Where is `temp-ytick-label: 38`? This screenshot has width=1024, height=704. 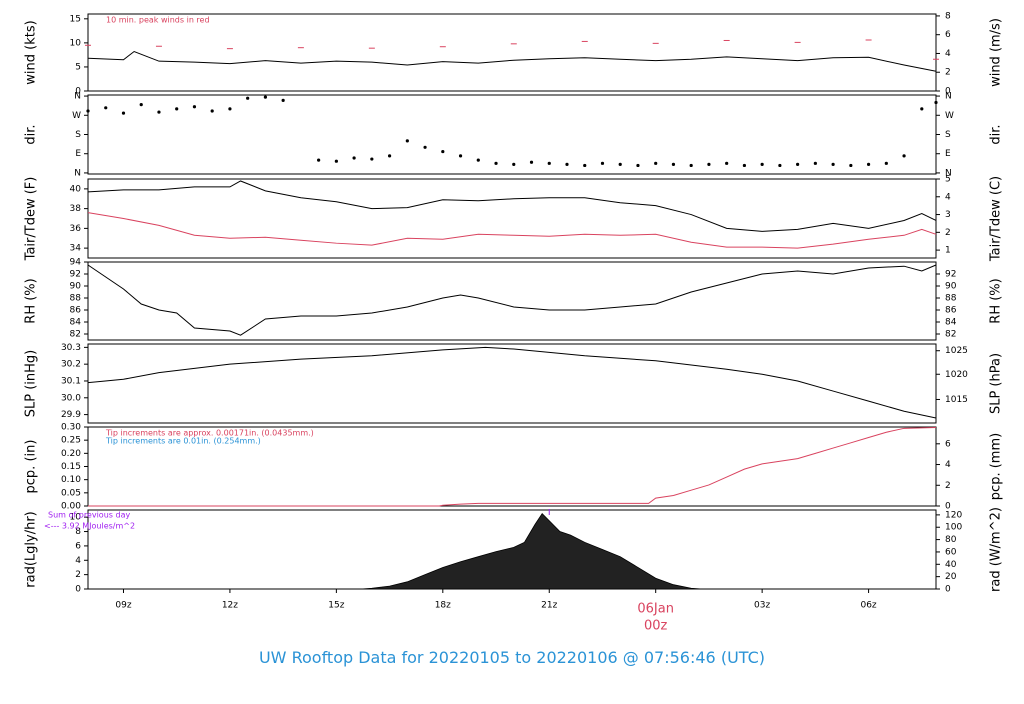 temp-ytick-label: 38 is located at coordinates (76, 209).